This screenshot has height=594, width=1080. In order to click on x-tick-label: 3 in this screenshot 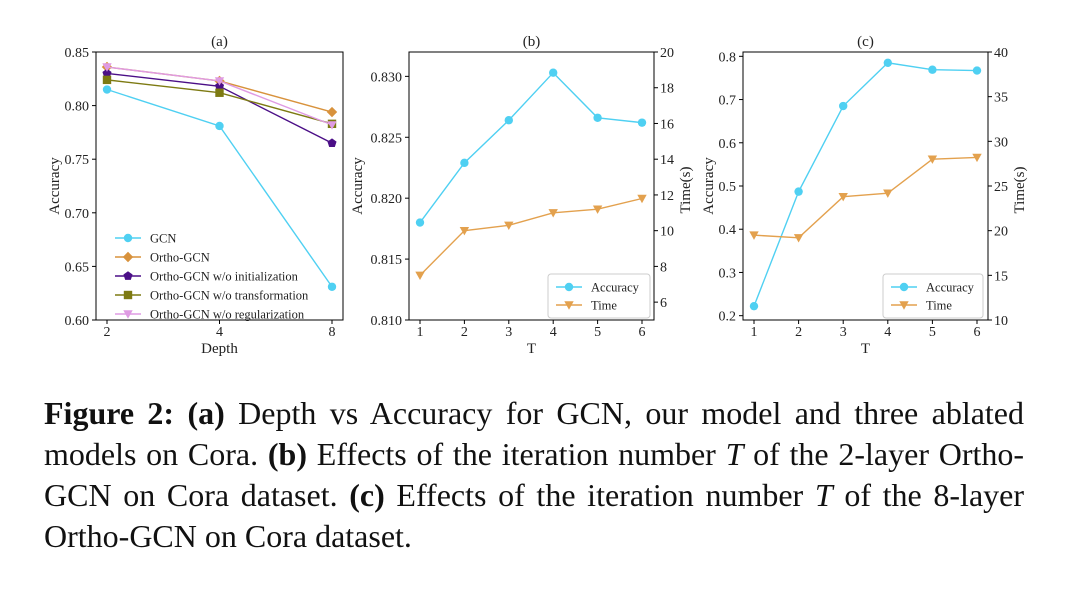, I will do `click(843, 332)`.